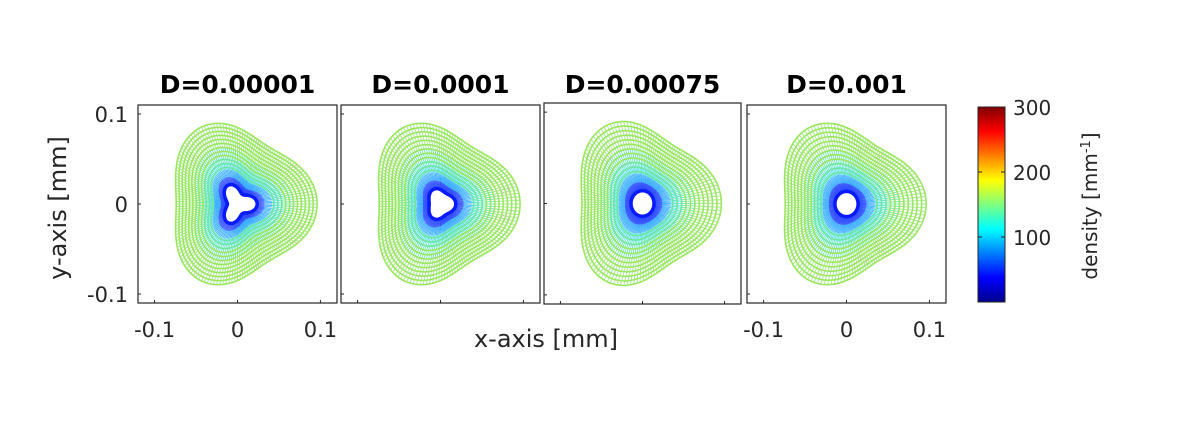  I want to click on x-tick-label: 0.1, so click(929, 330).